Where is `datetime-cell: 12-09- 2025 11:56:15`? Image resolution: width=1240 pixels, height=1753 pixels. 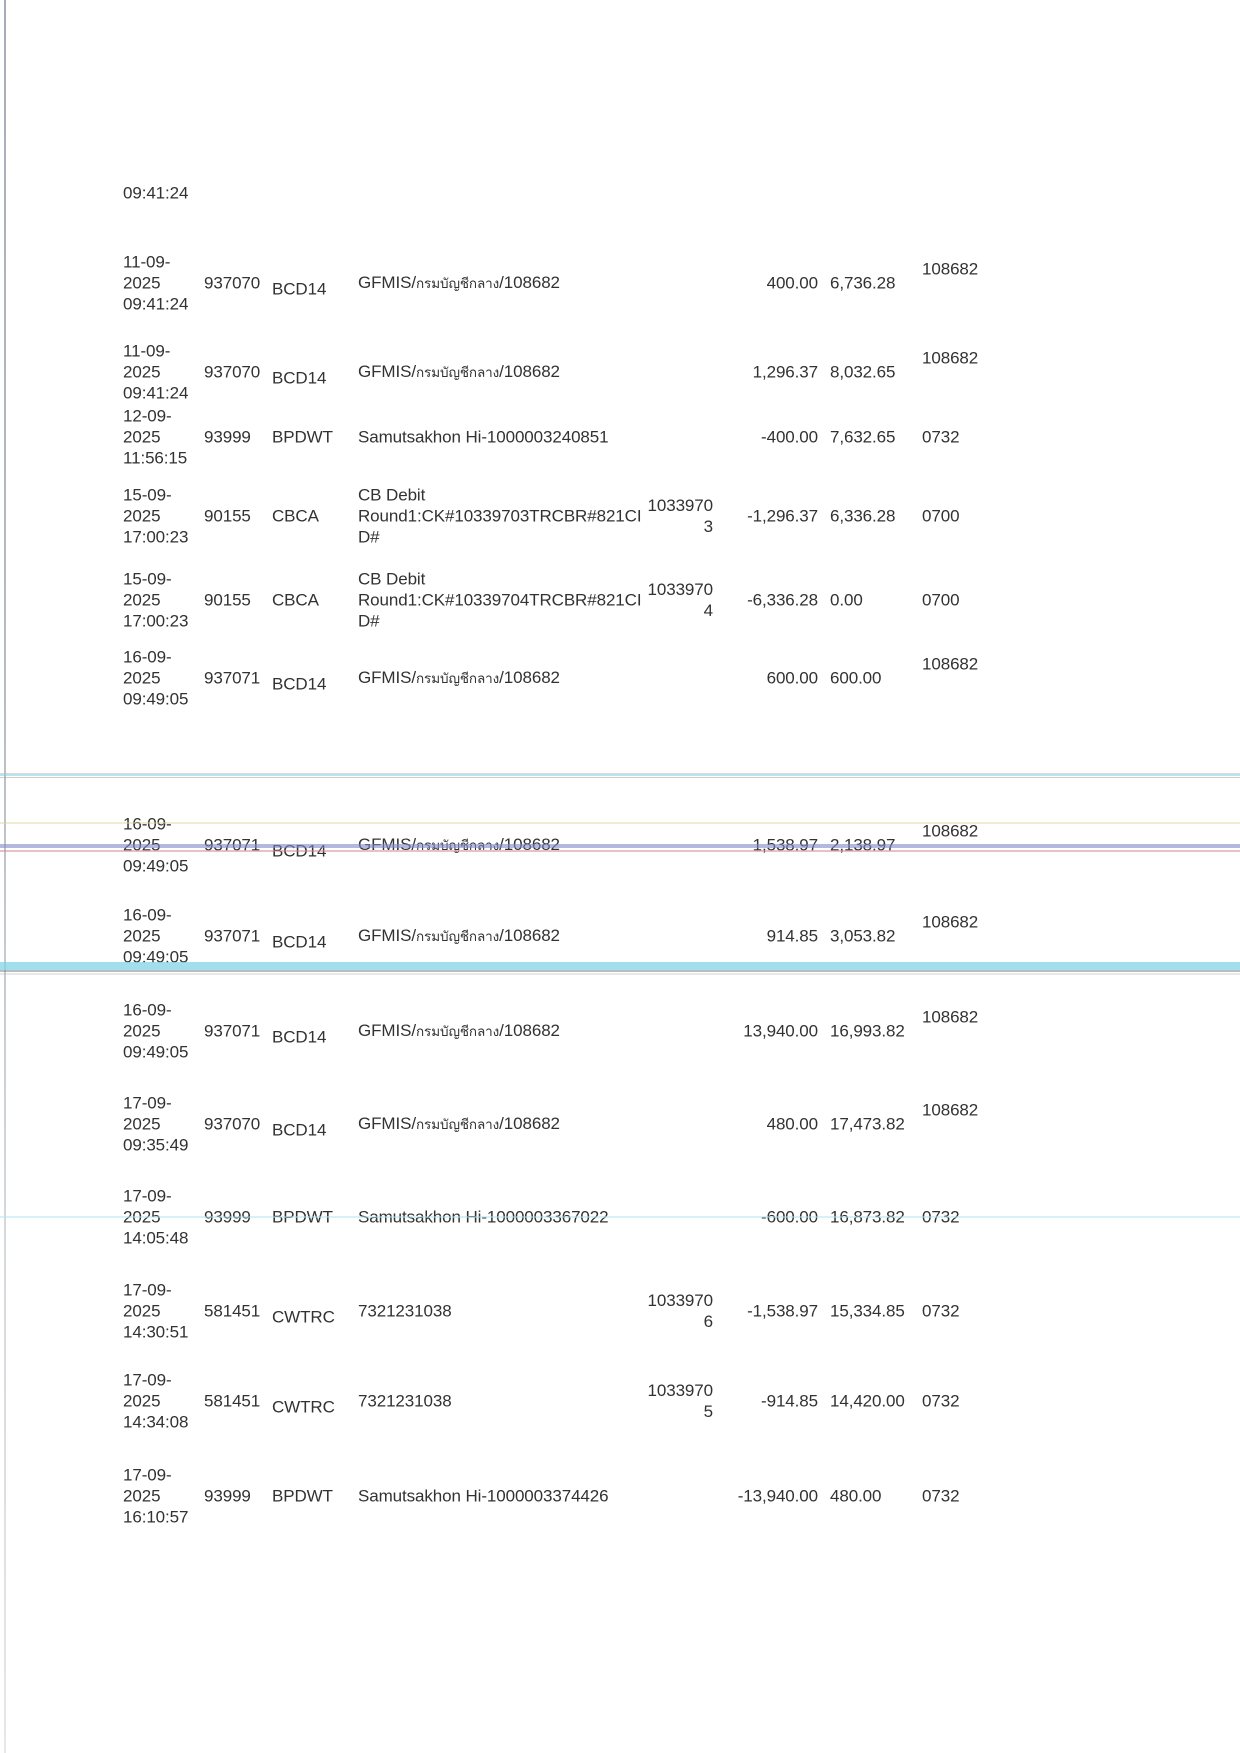 datetime-cell: 12-09- 2025 11:56:15 is located at coordinates (155, 437).